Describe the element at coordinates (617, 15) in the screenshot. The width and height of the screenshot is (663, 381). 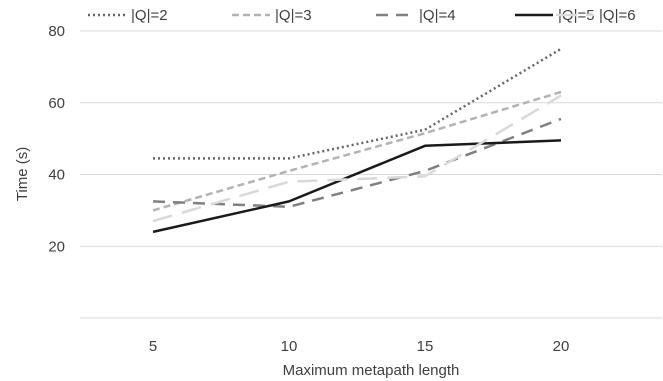
I see `legend-label: |Q|=6` at that location.